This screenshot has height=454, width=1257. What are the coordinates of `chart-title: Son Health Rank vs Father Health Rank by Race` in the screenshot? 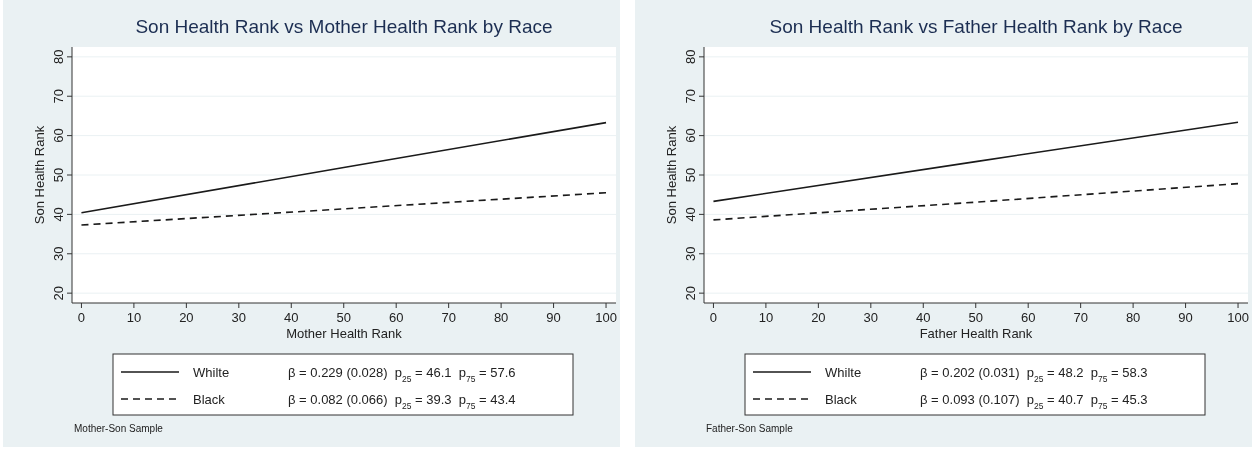 It's located at (976, 26).